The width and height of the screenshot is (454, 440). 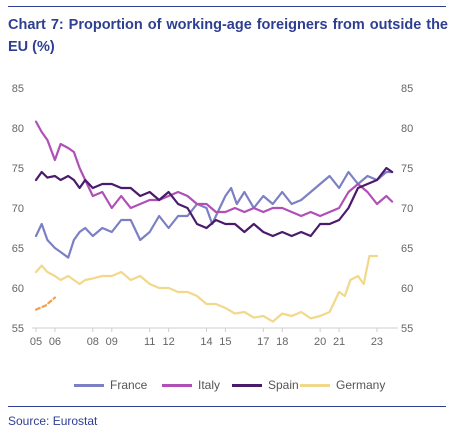 I want to click on legend-item-germany: Germany, so click(x=342, y=385).